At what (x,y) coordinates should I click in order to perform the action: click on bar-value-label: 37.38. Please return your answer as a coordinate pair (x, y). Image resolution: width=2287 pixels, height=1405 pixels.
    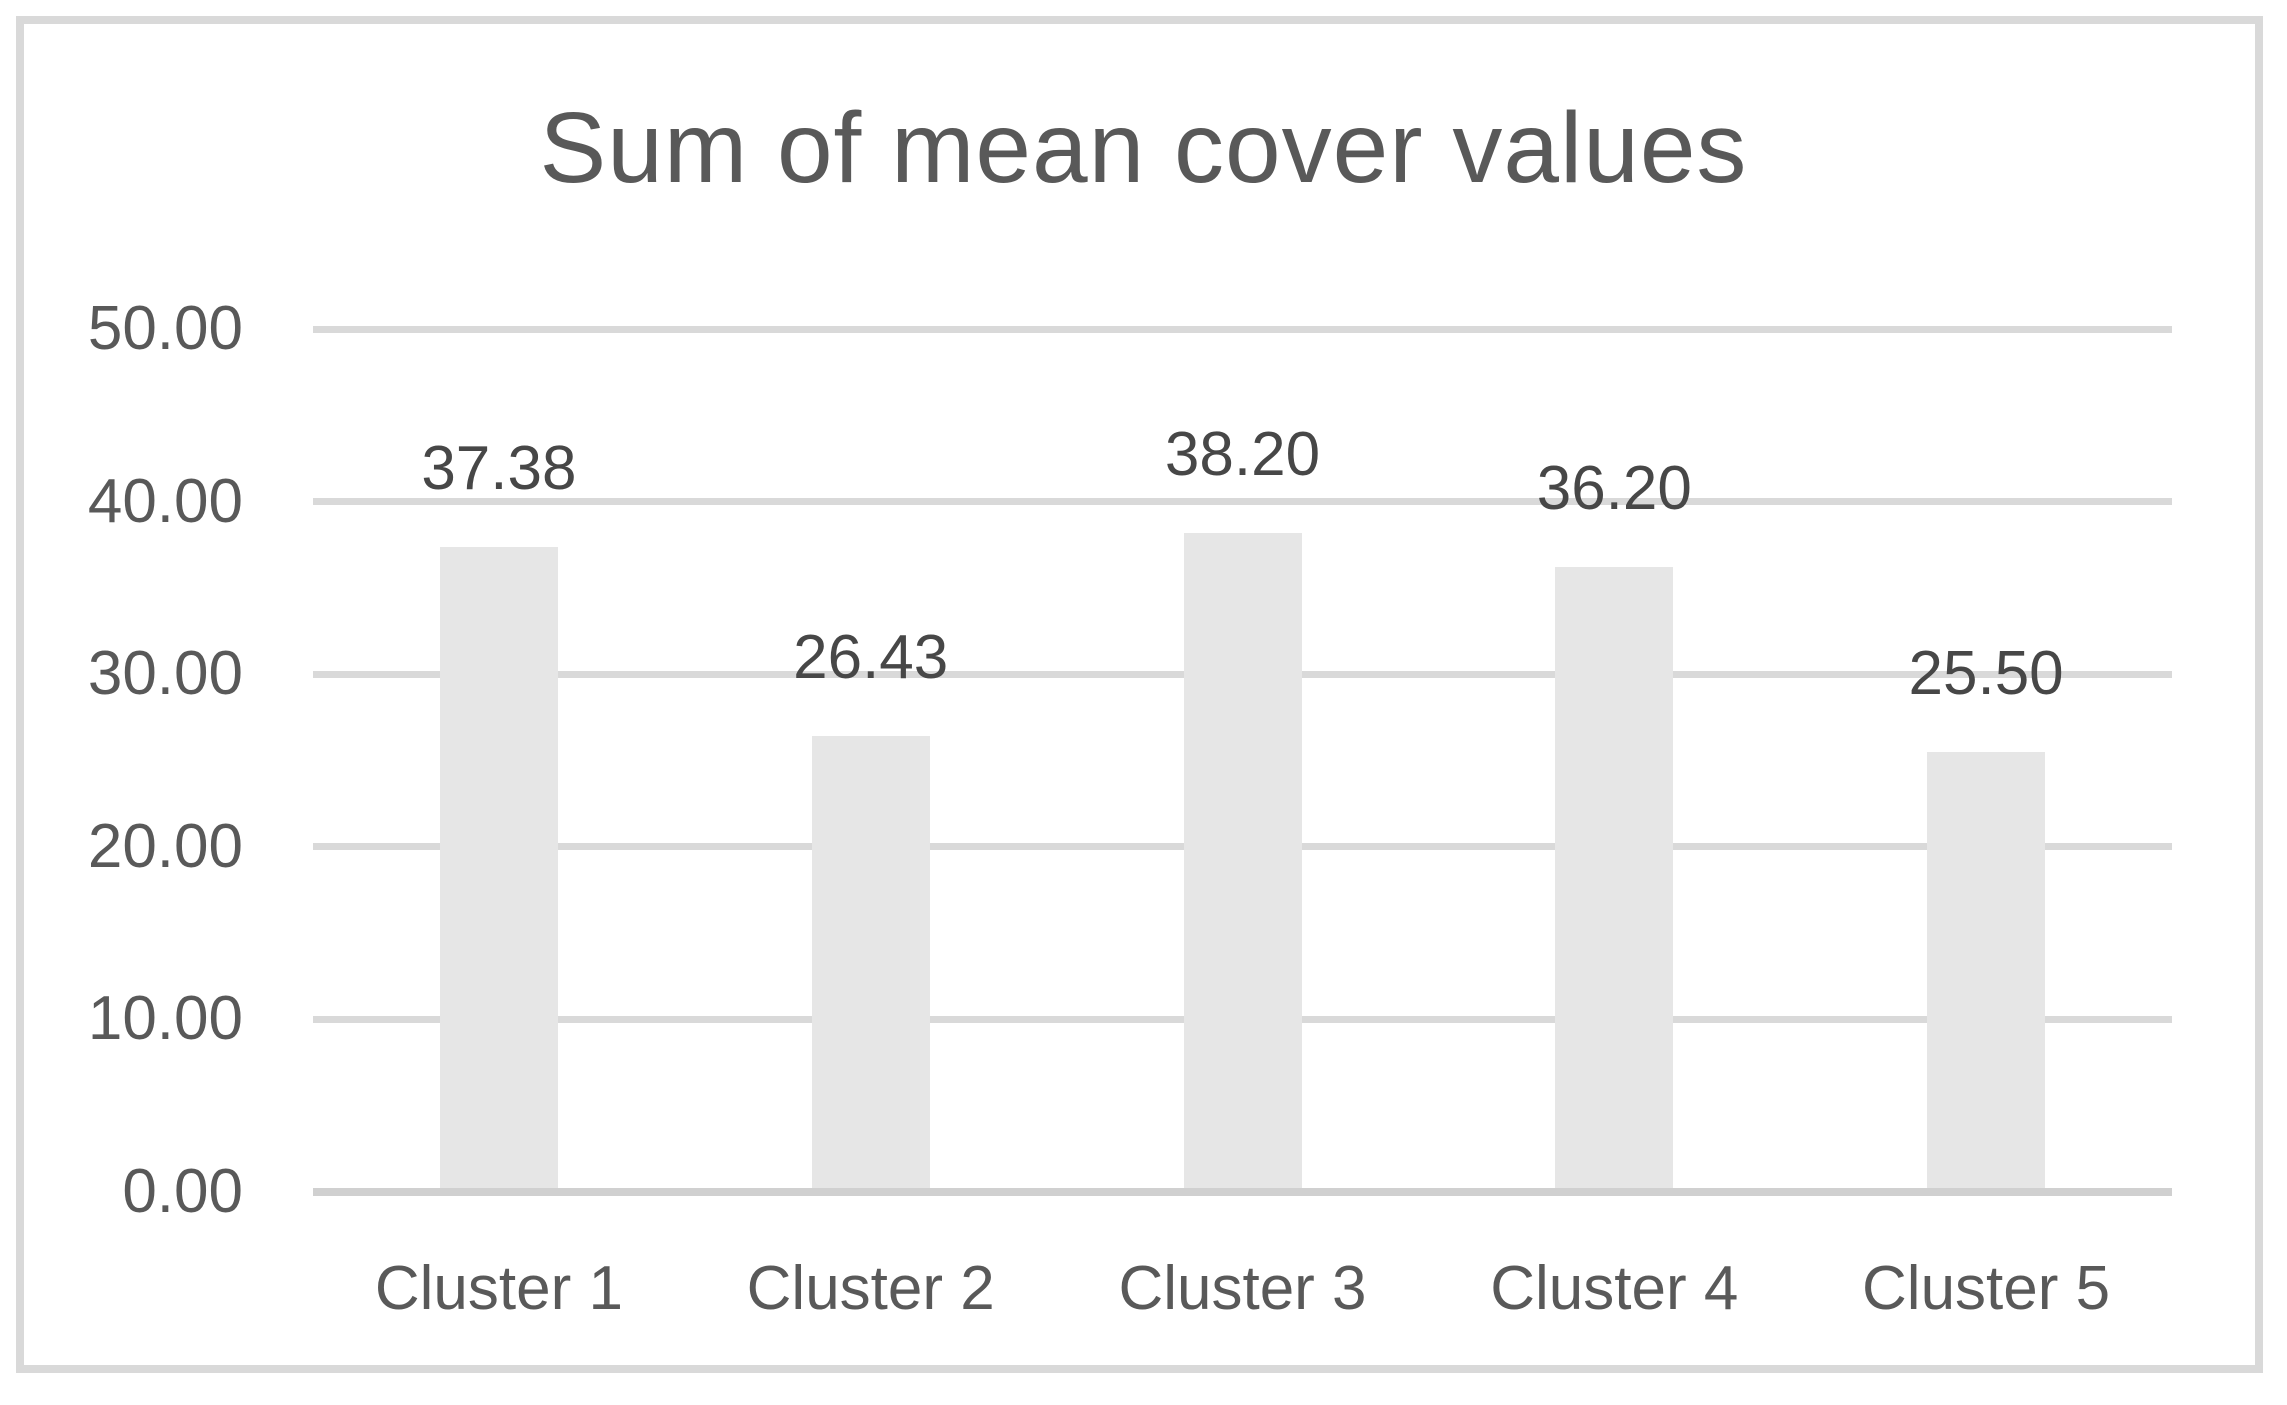
    Looking at the image, I should click on (499, 468).